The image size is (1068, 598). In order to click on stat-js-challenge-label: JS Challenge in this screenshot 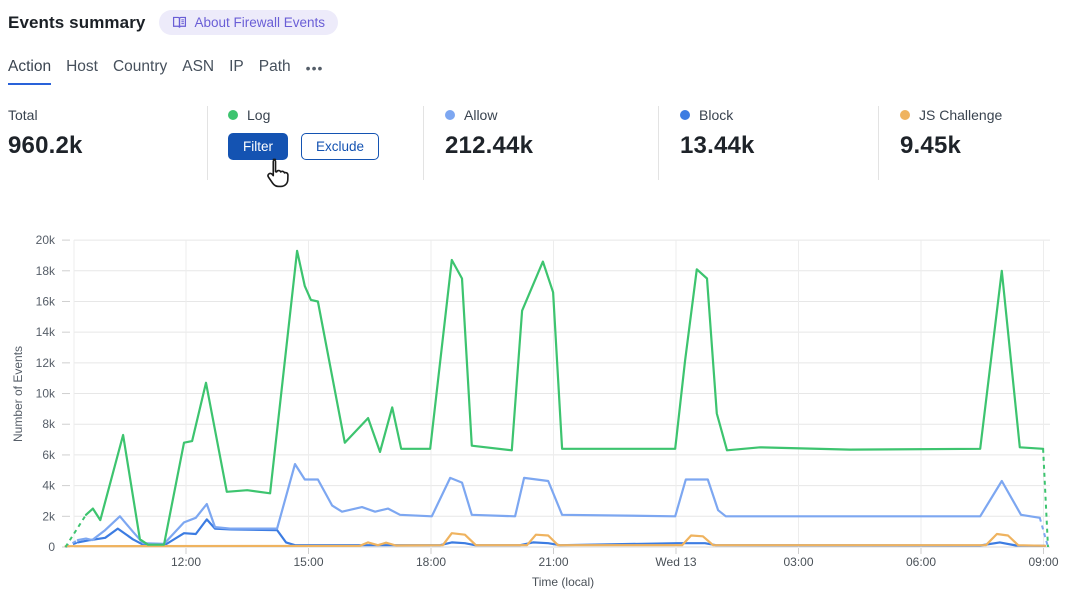, I will do `click(961, 115)`.